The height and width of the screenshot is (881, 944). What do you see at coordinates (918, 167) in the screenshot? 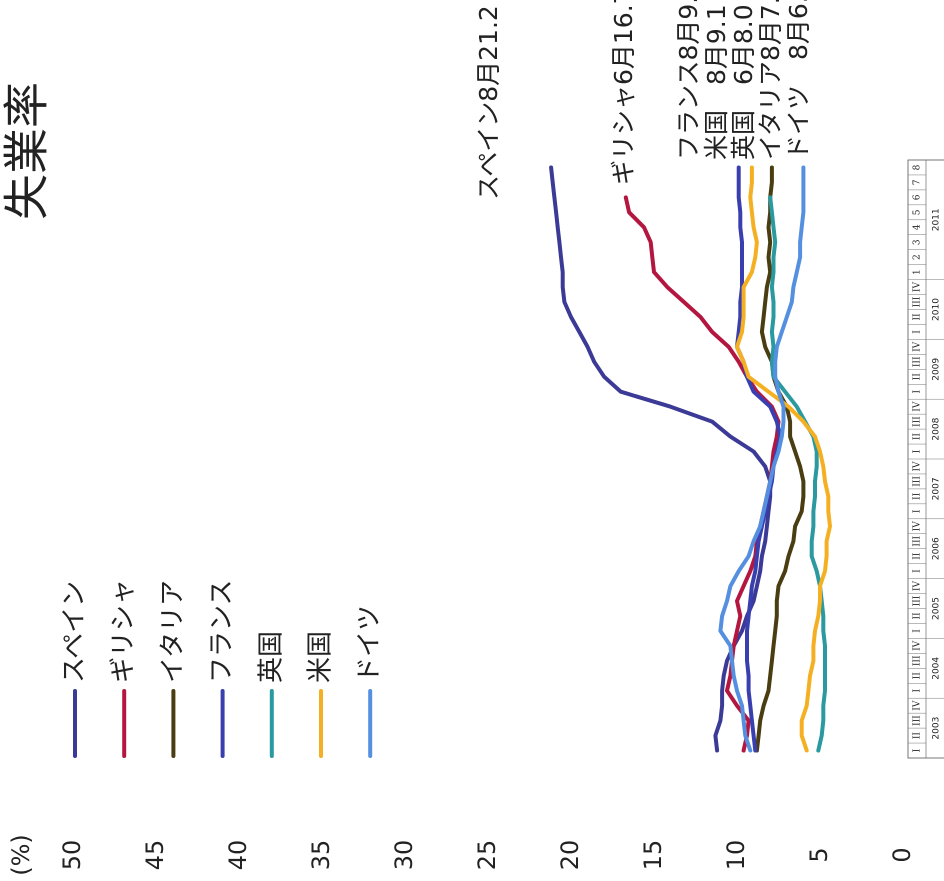
I see `x-tick-label: 8` at bounding box center [918, 167].